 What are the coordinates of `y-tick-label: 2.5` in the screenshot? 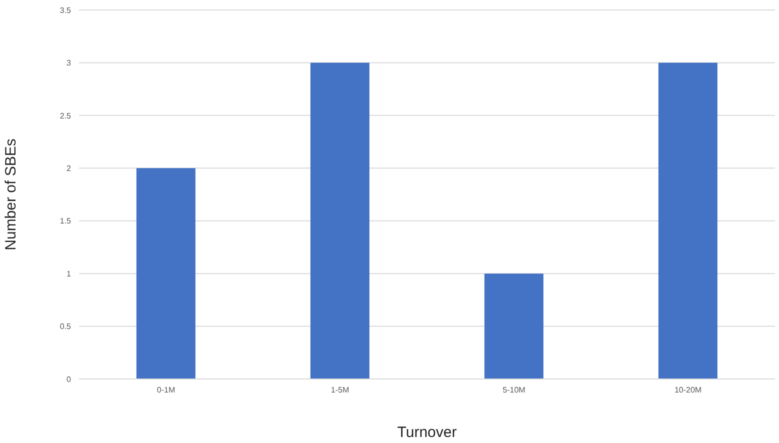 It's located at (66, 115).